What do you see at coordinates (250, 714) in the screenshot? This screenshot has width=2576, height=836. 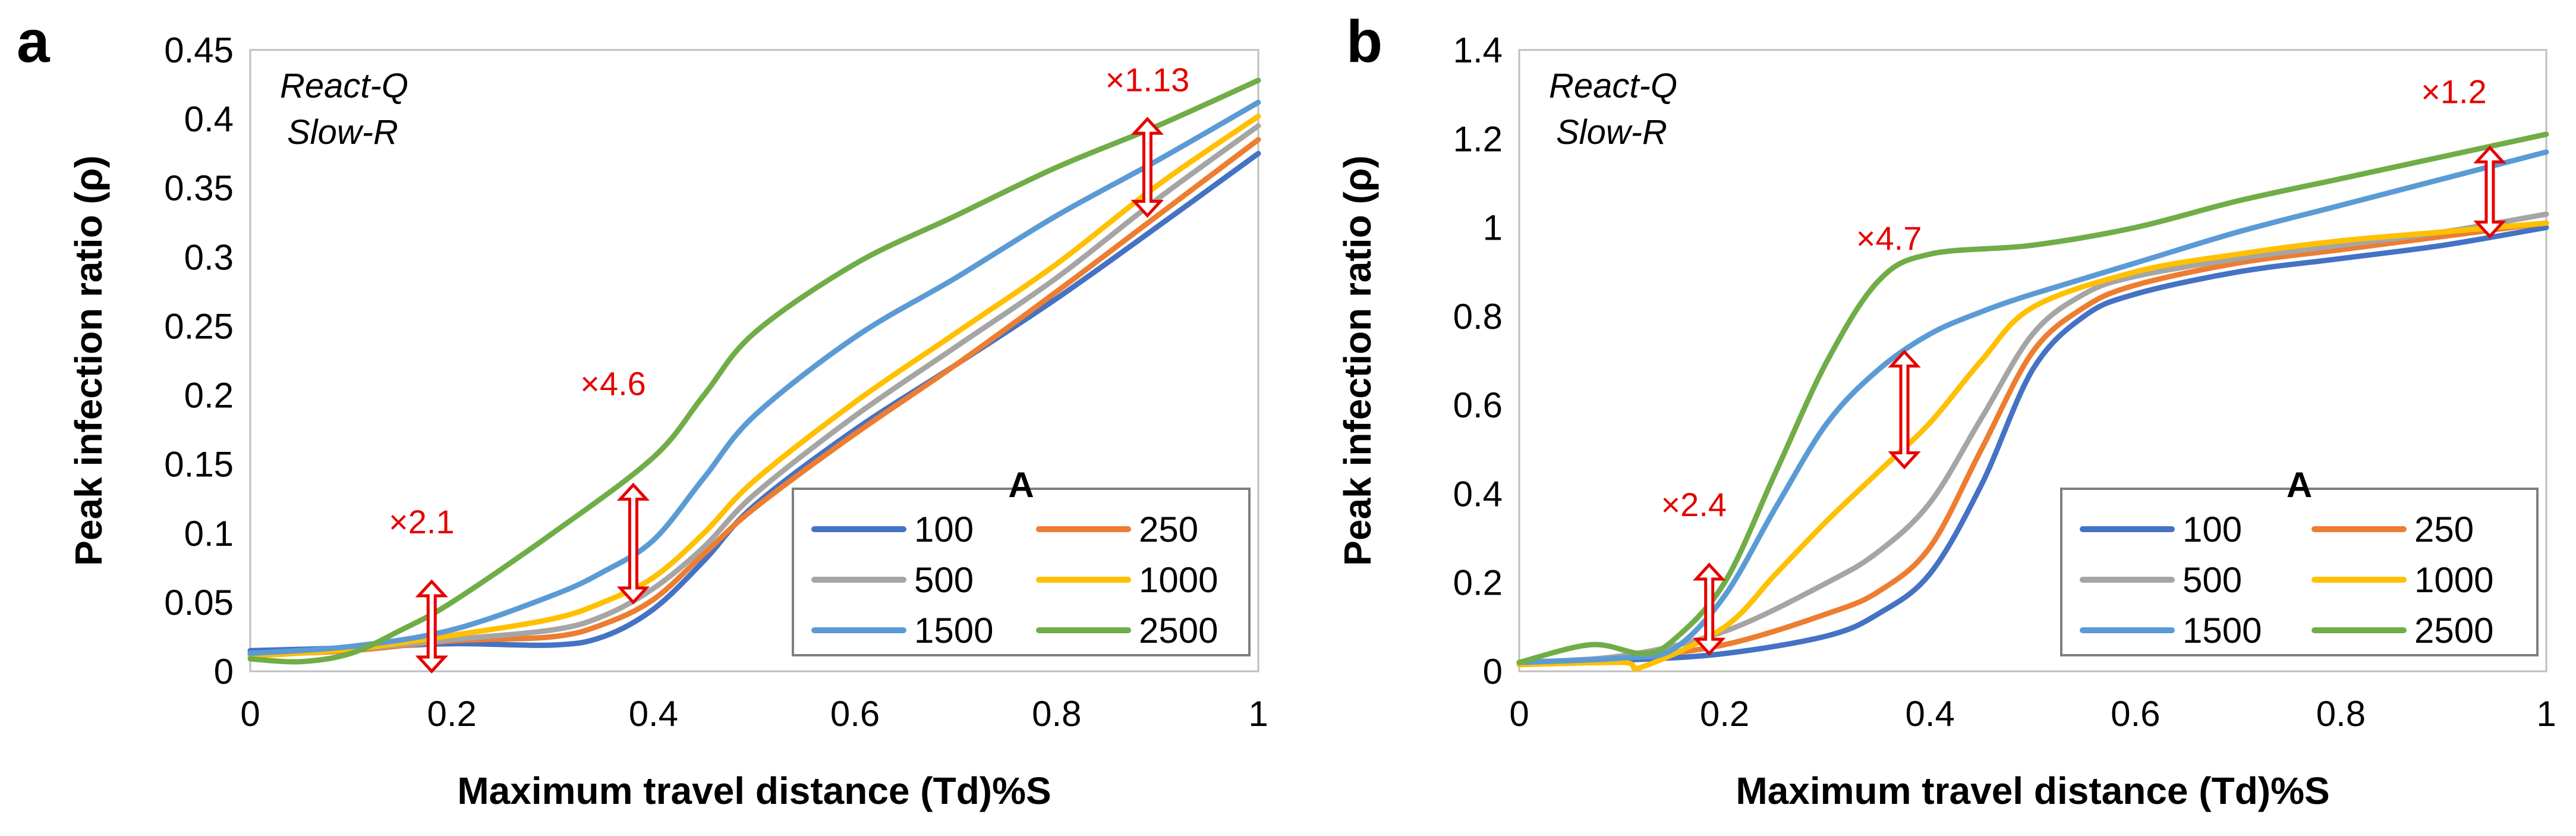 I see `x-tick-label: 0` at bounding box center [250, 714].